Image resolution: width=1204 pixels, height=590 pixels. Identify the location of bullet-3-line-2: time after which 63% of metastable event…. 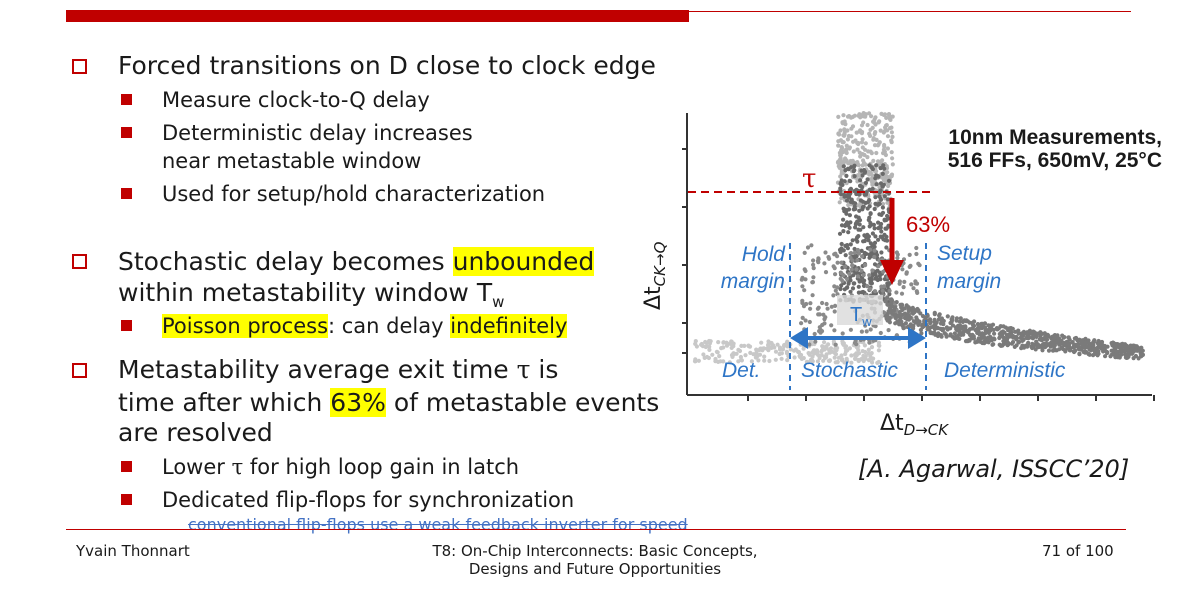
(389, 402).